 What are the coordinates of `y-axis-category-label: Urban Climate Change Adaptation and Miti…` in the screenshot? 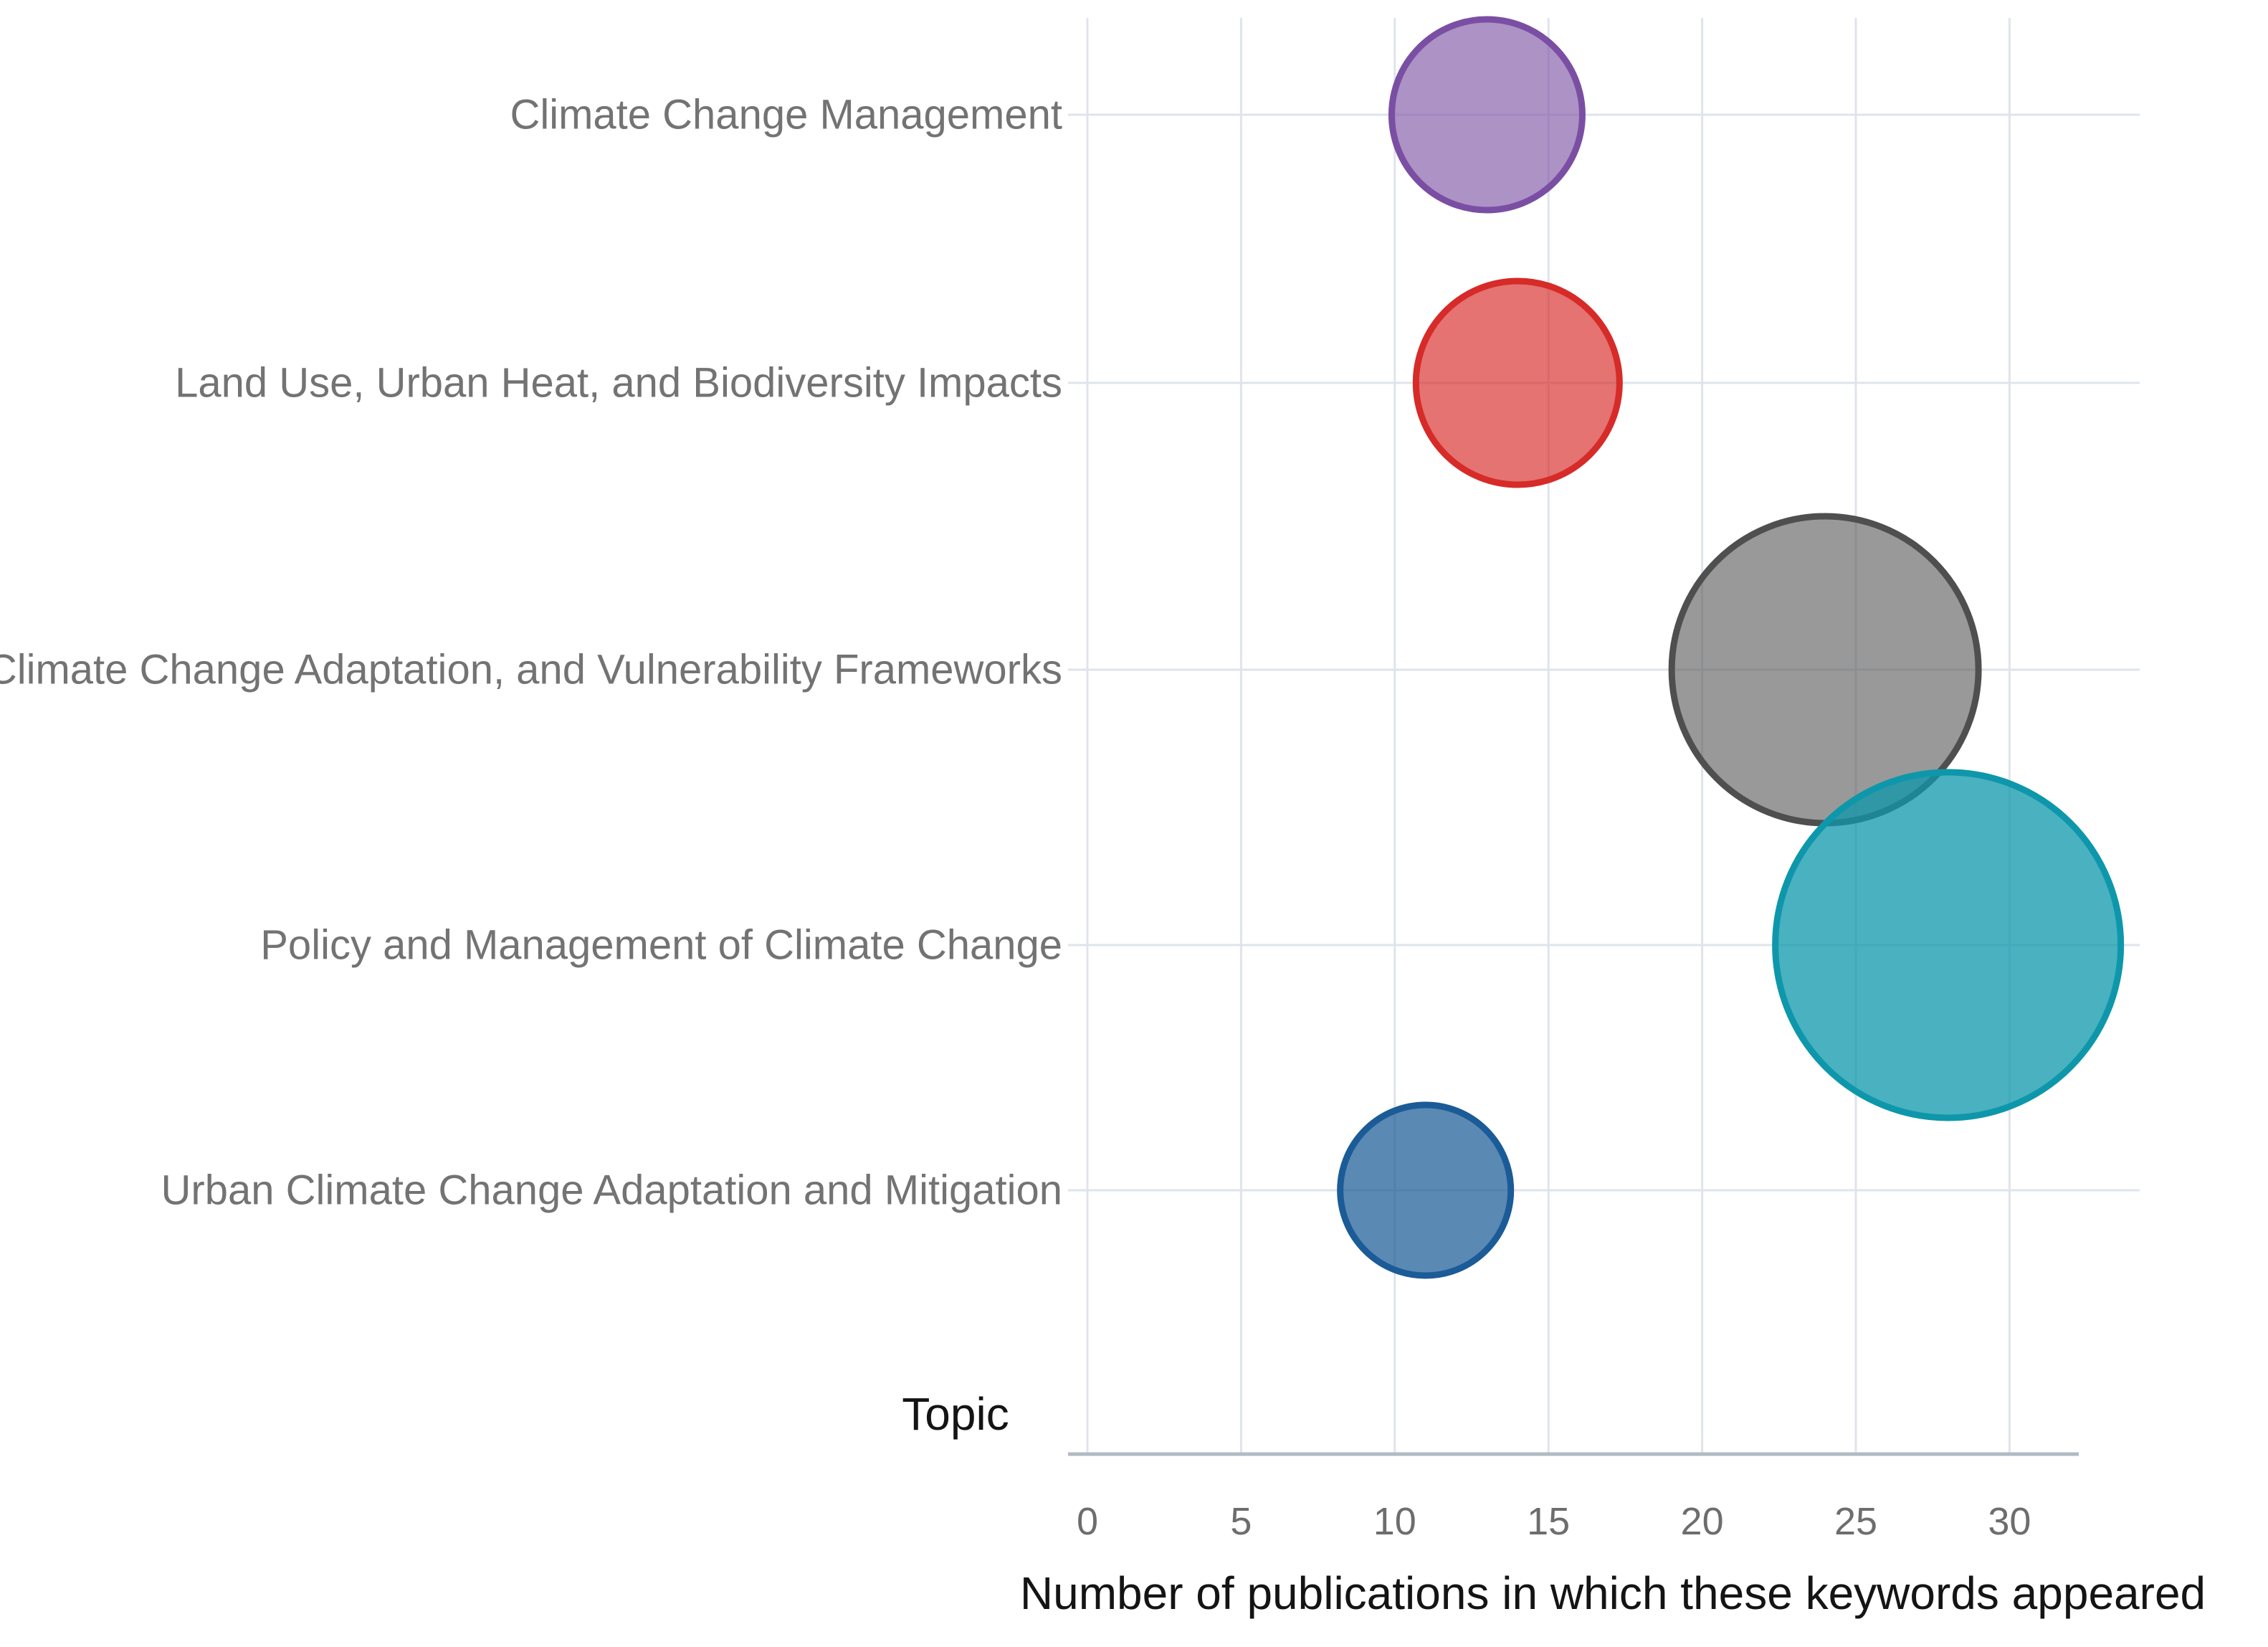 It's located at (611, 1190).